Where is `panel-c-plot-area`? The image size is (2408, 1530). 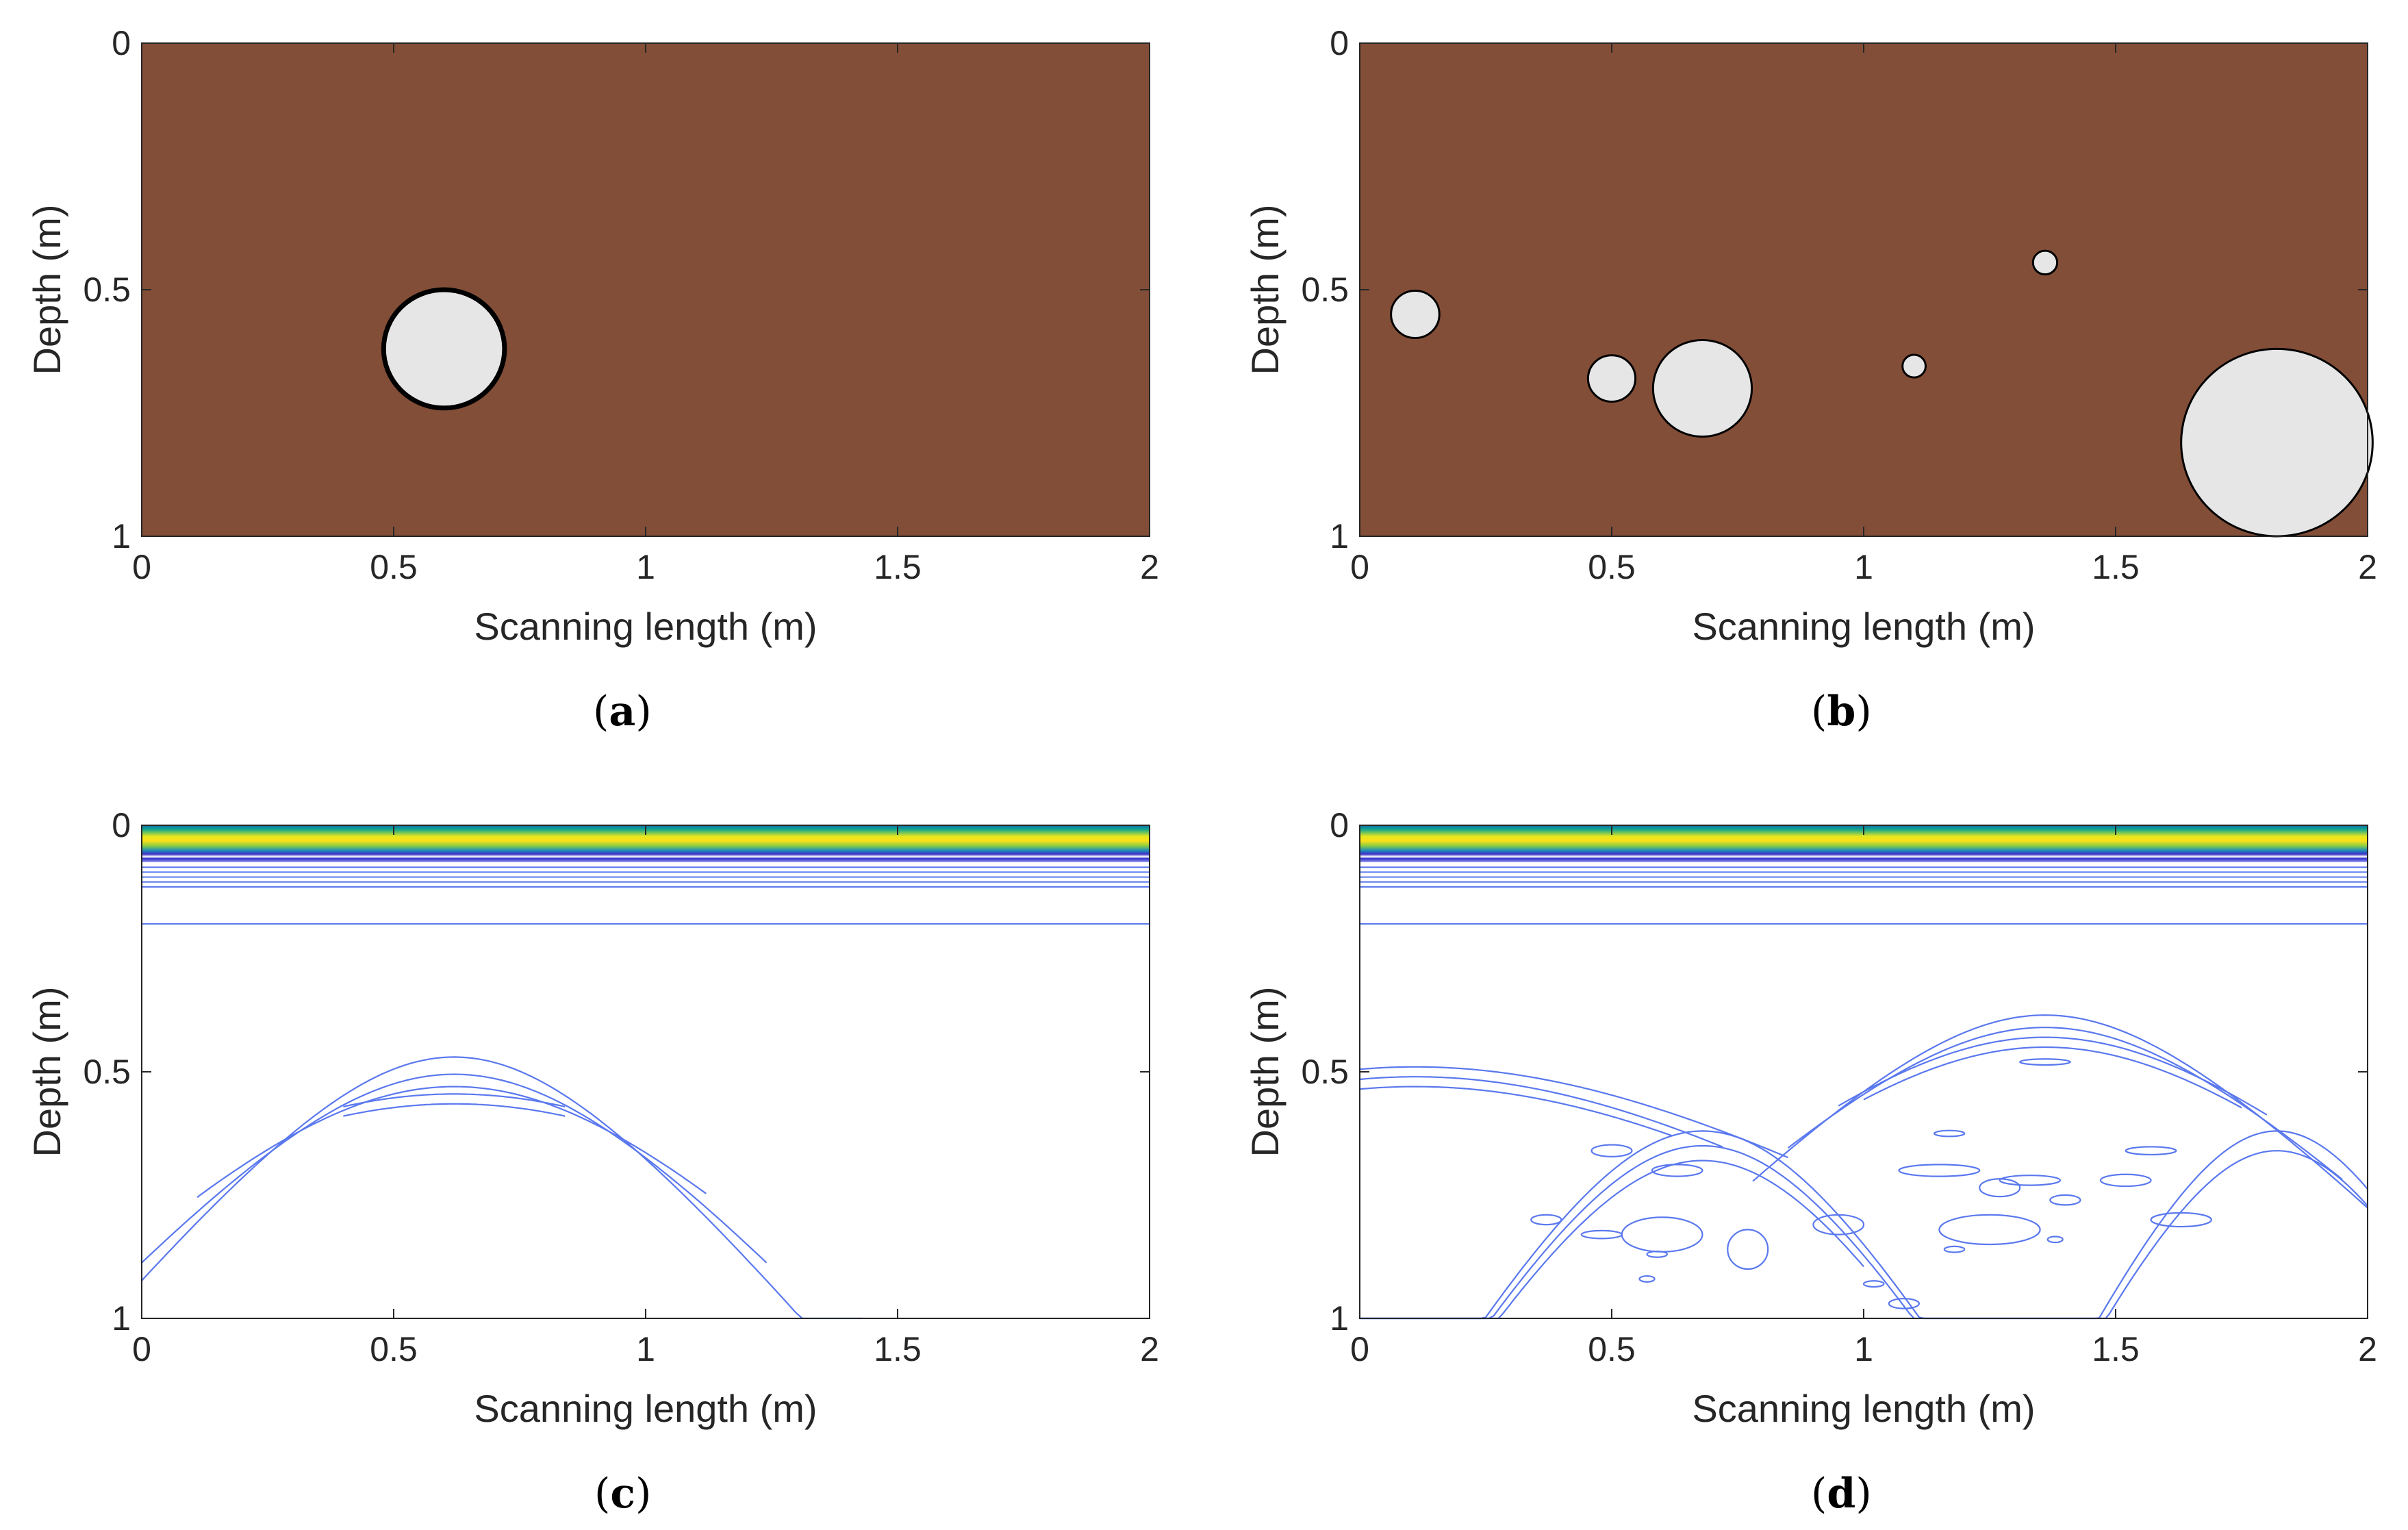
panel-c-plot-area is located at coordinates (646, 1071).